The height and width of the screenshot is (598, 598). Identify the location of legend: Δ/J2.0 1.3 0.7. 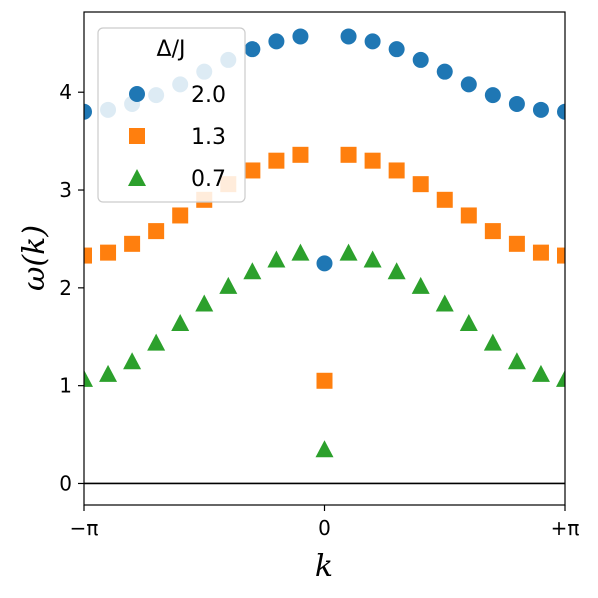
(171, 115).